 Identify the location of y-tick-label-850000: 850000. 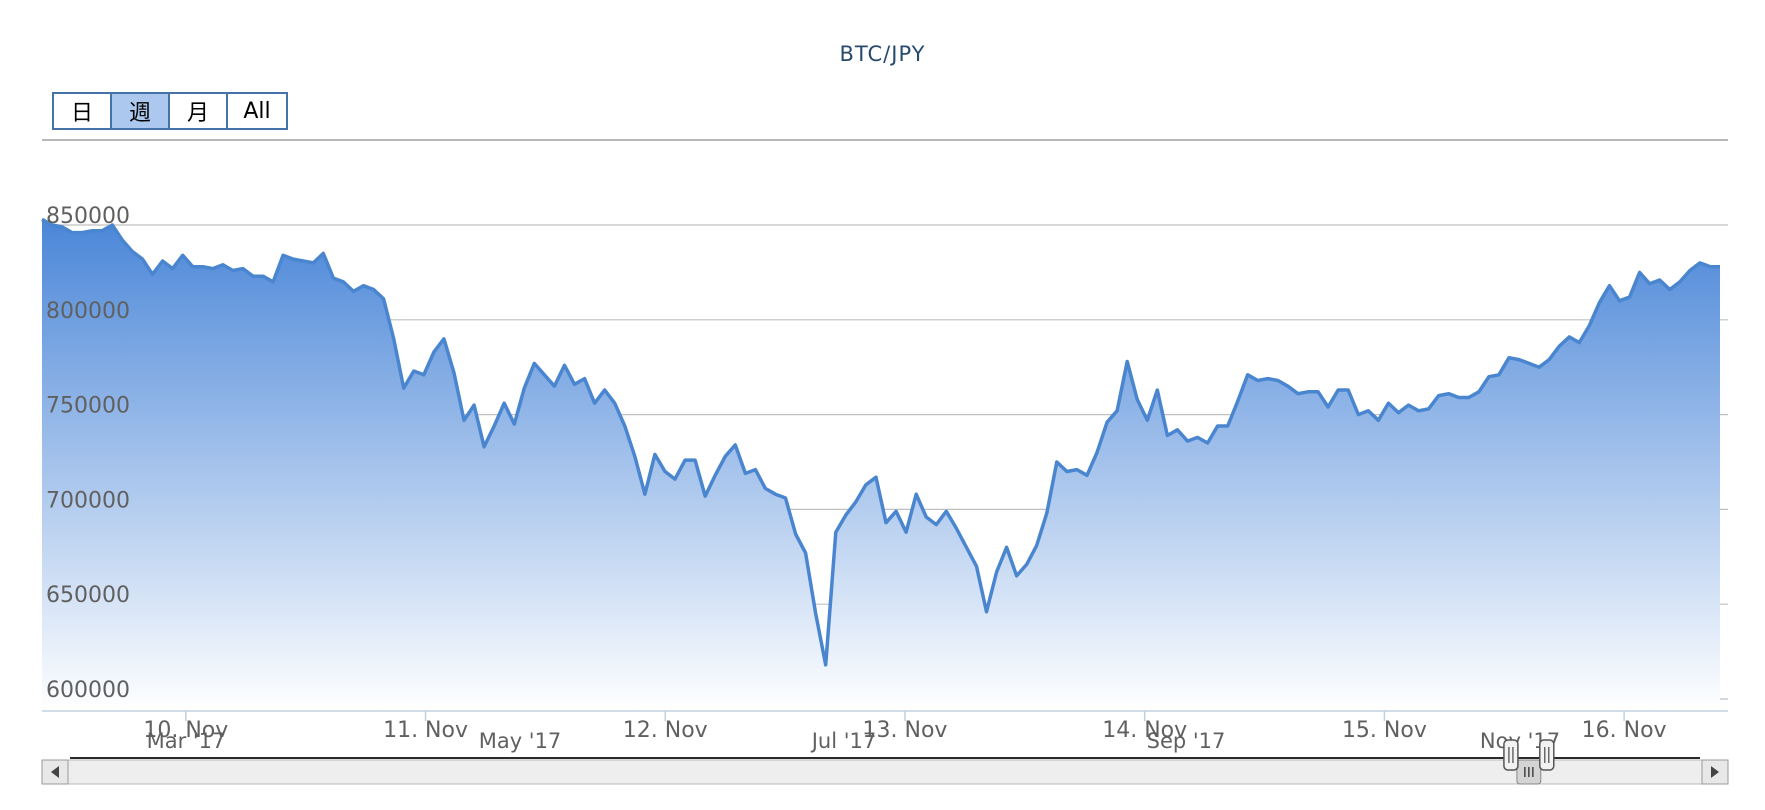
(88, 216).